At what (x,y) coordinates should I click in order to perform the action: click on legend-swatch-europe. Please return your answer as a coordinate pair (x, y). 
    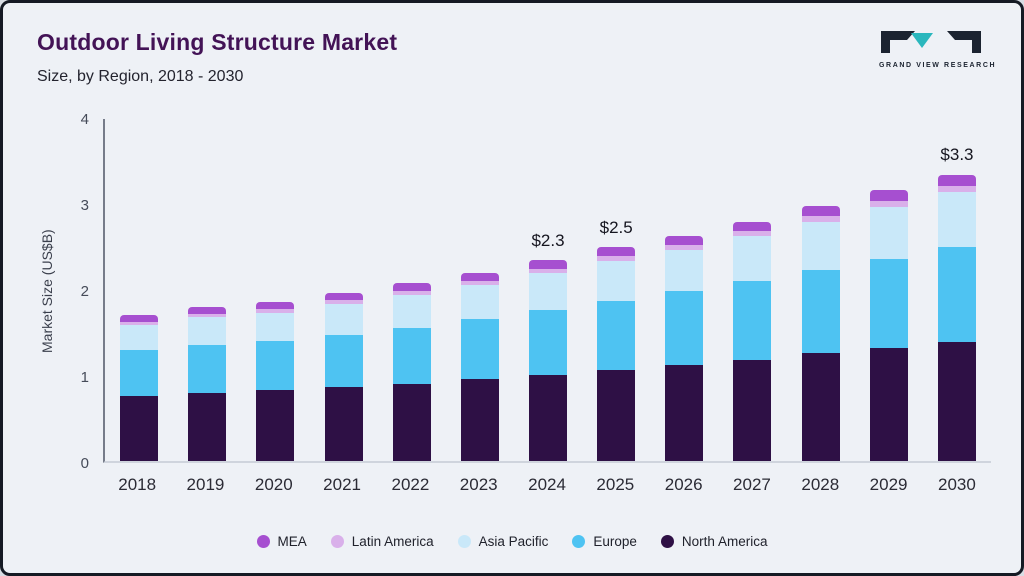
    Looking at the image, I should click on (579, 541).